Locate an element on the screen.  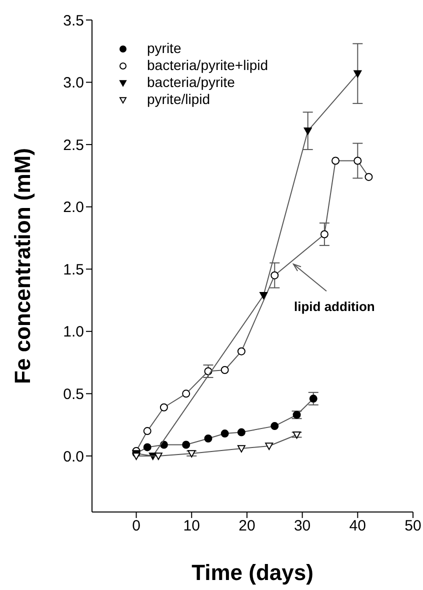
y-tick-label: 2.5 is located at coordinates (73, 145).